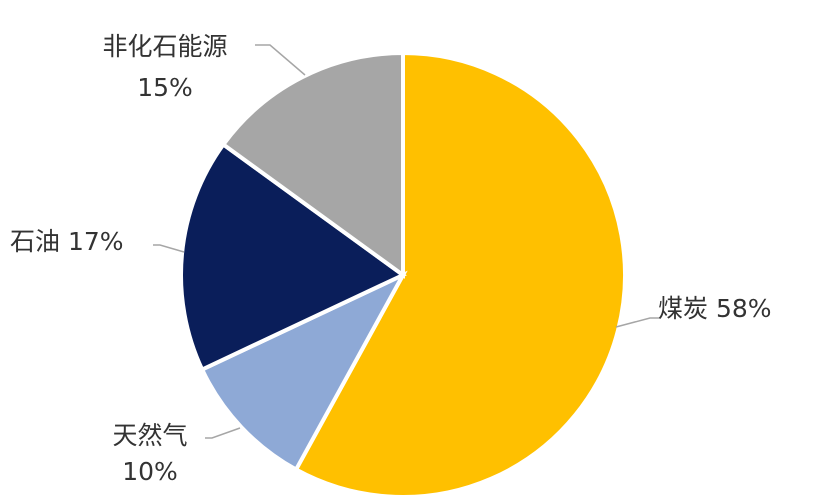 The image size is (831, 502). Describe the element at coordinates (637, 322) in the screenshot. I see `leader-line-coal` at that location.